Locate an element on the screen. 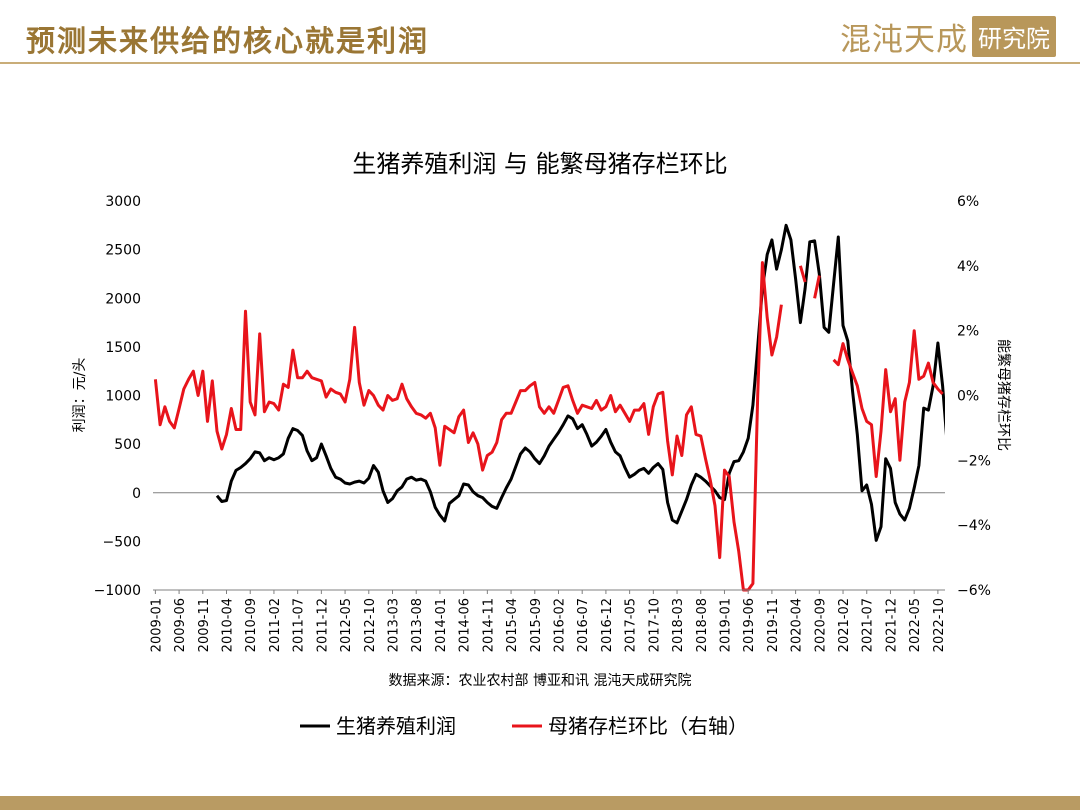 Image resolution: width=1080 pixels, height=810 pixels. x-tick-label: 2020-04 is located at coordinates (797, 625).